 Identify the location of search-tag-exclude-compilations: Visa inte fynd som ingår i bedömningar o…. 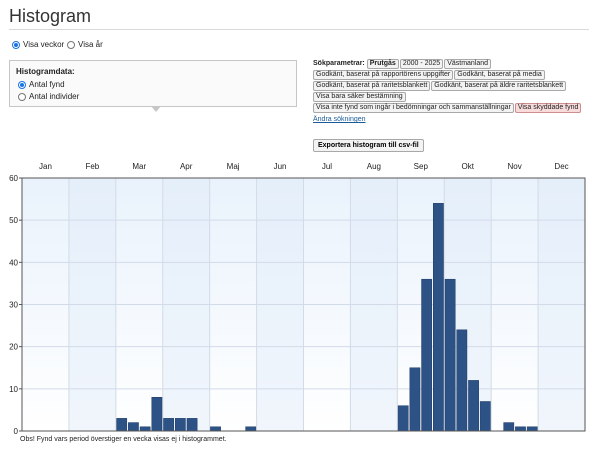
(413, 108).